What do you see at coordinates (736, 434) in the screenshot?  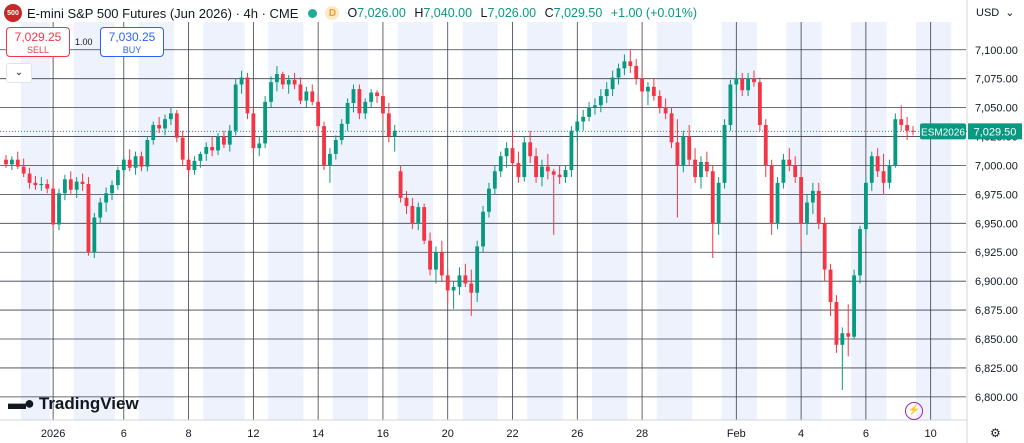 I see `time-tick-label: Feb` at bounding box center [736, 434].